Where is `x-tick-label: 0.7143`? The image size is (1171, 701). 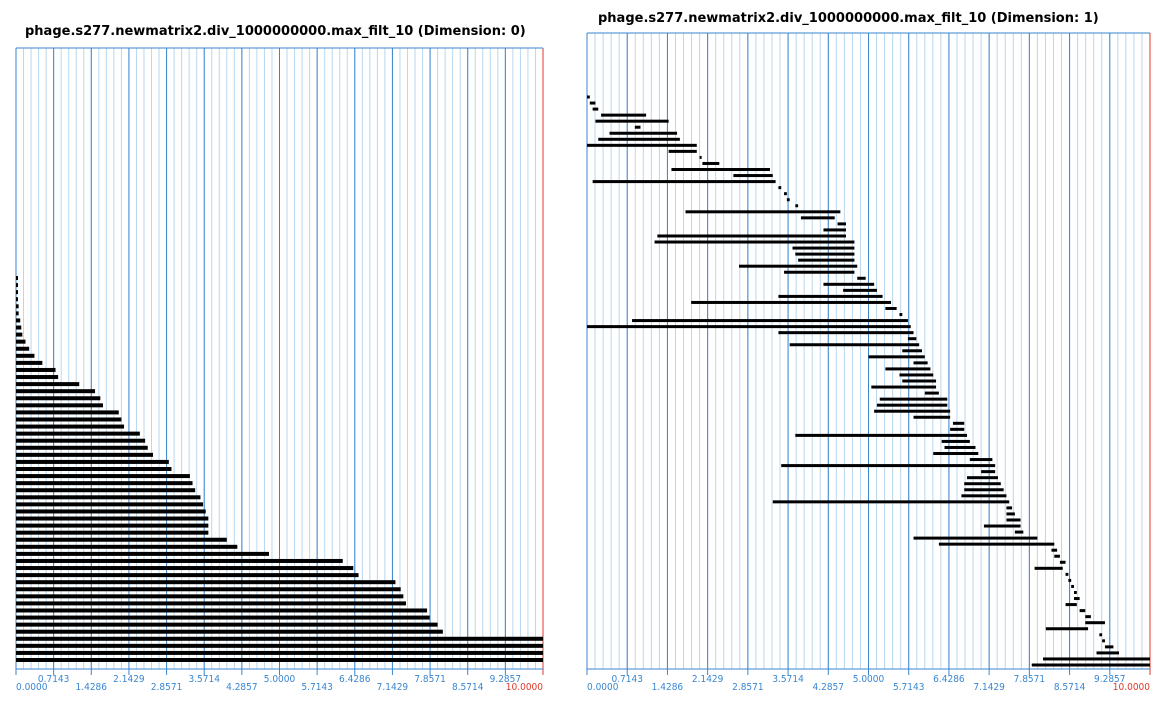 x-tick-label: 0.7143 is located at coordinates (53, 679).